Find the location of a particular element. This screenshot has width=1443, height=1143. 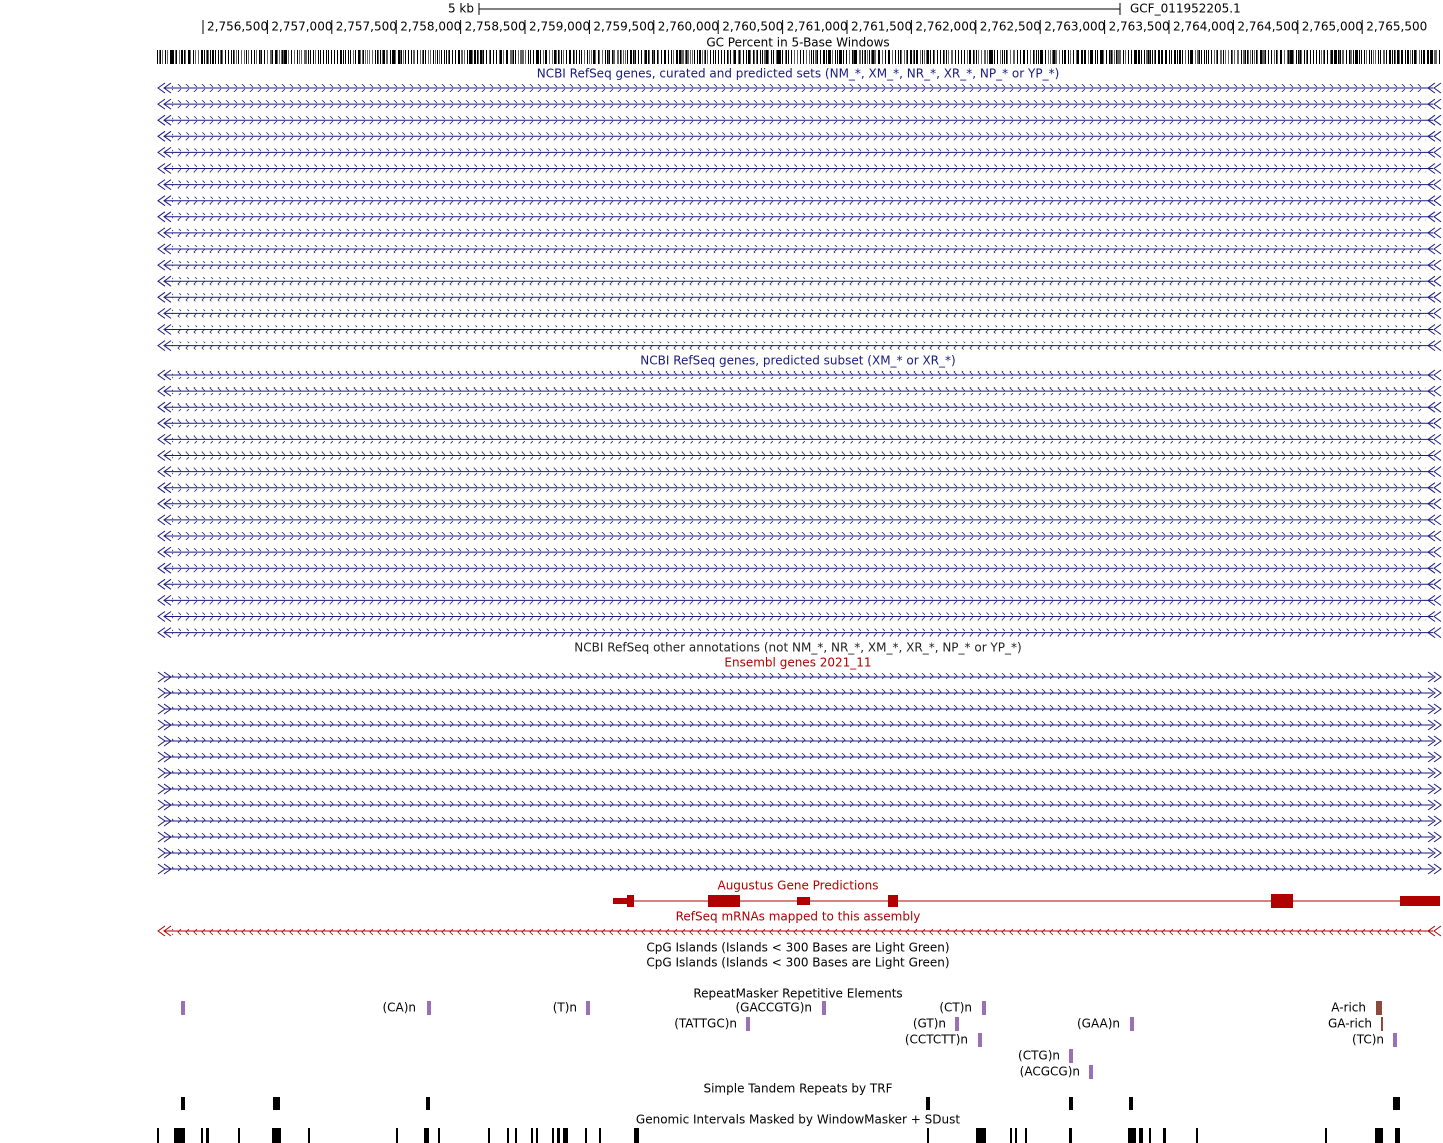

ruler-label: 2,758,500 is located at coordinates (495, 27).